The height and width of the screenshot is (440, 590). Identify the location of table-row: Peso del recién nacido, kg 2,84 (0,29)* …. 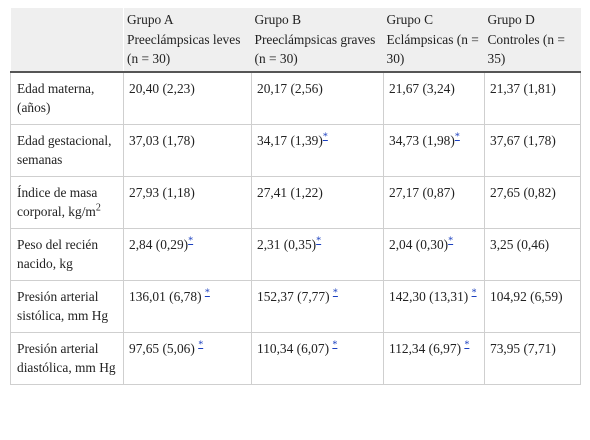
(295, 254).